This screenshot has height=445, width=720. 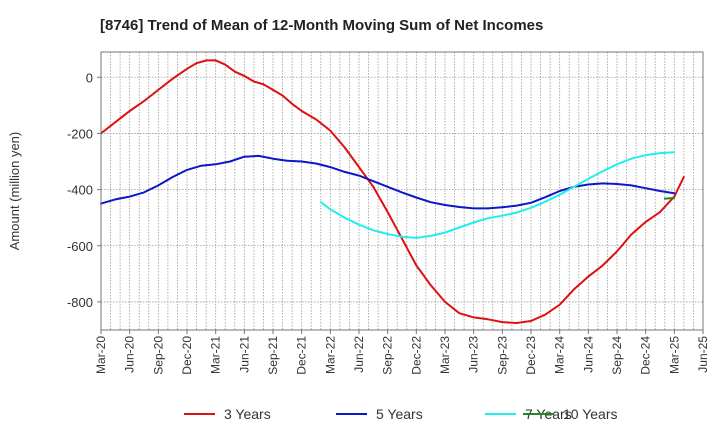 What do you see at coordinates (399, 414) in the screenshot?
I see `legend-label-2: 5 Years` at bounding box center [399, 414].